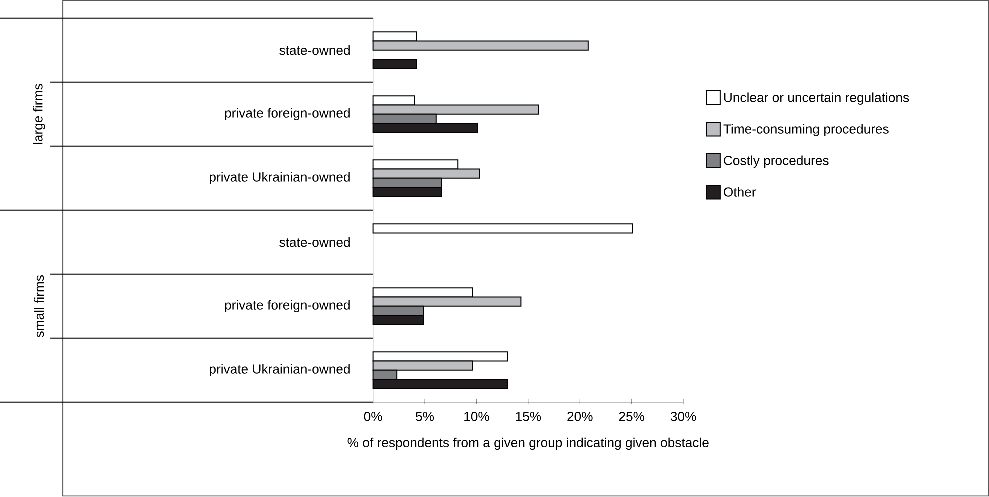 The image size is (989, 497). Describe the element at coordinates (373, 417) in the screenshot. I see `x-tick-label: 0%` at that location.